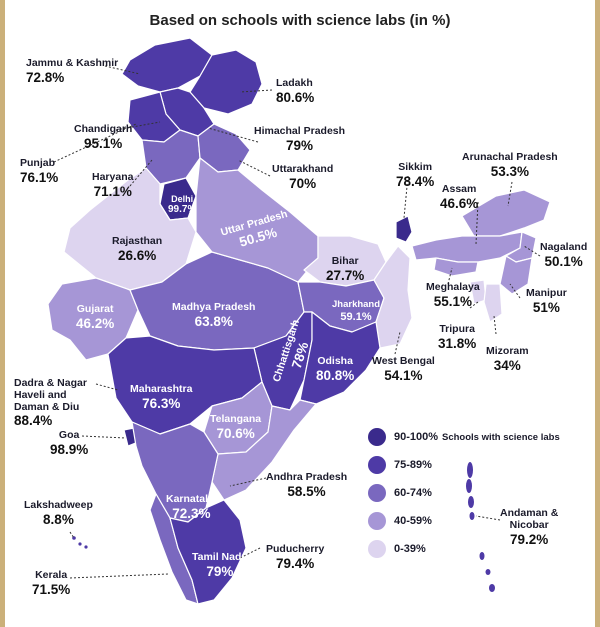 The width and height of the screenshot is (600, 627). I want to click on label-bihar: Bihar 27.7%, so click(345, 269).